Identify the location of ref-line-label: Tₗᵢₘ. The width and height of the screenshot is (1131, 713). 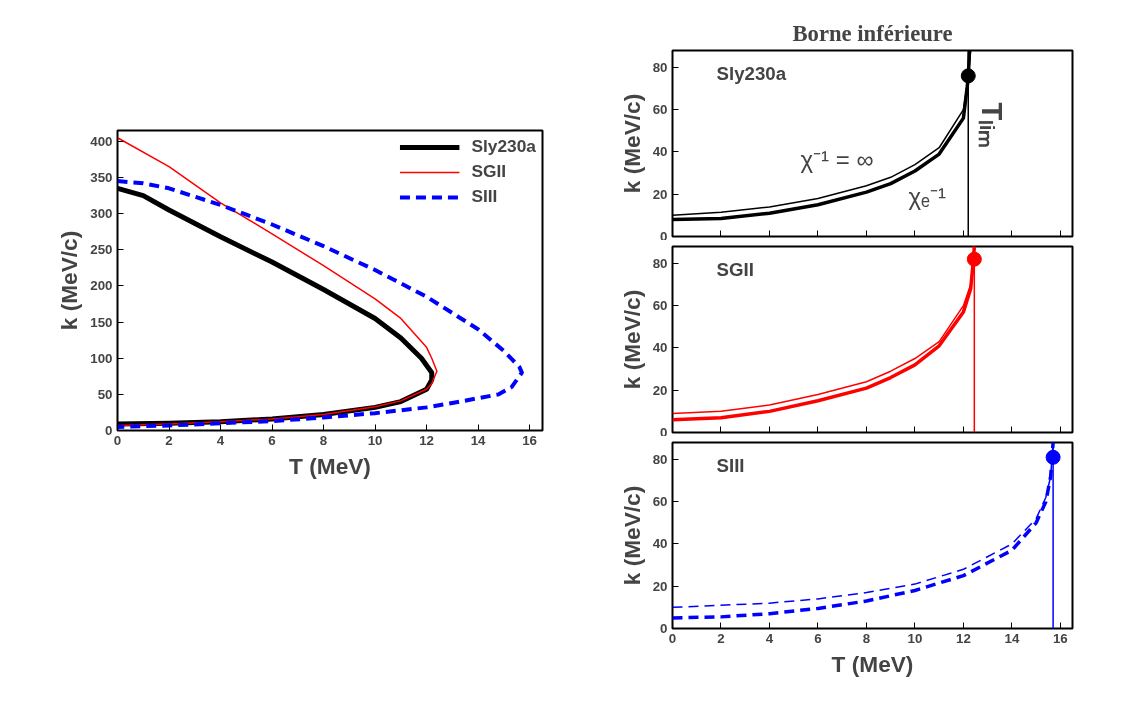
(993, 125).